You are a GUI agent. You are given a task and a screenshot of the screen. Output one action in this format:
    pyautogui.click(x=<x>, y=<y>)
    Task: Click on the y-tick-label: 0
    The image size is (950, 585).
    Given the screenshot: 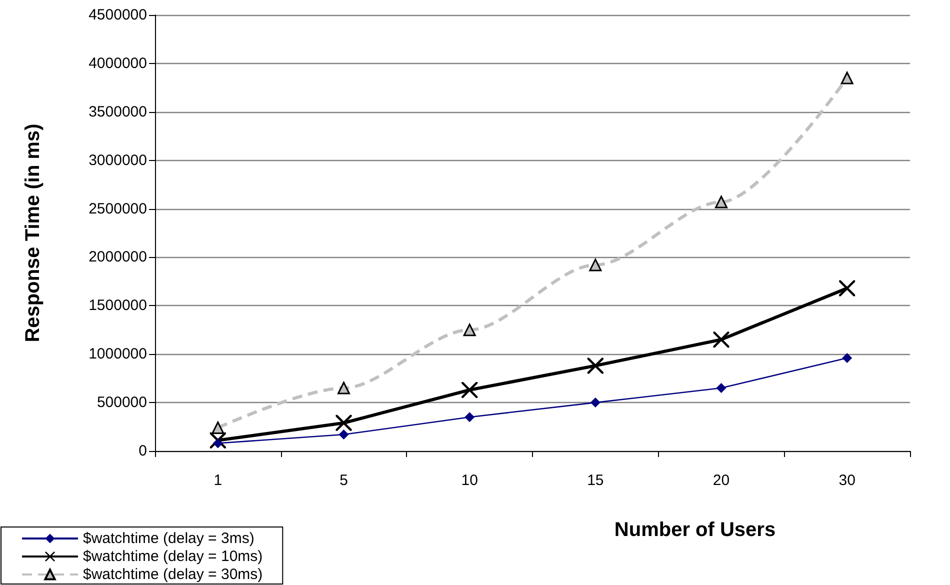 What is the action you would take?
    pyautogui.click(x=142, y=451)
    